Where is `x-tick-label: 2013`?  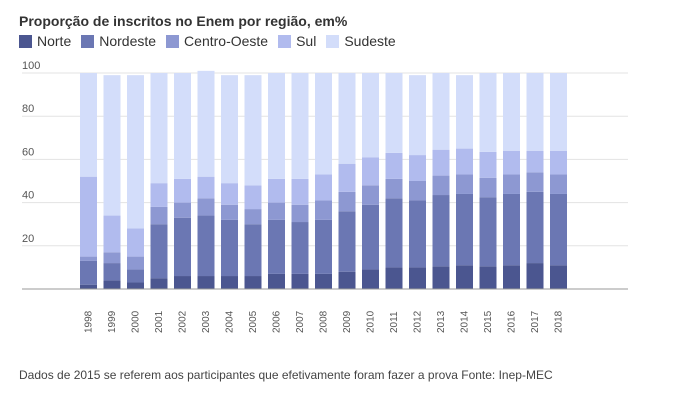 x-tick-label: 2013 is located at coordinates (441, 321).